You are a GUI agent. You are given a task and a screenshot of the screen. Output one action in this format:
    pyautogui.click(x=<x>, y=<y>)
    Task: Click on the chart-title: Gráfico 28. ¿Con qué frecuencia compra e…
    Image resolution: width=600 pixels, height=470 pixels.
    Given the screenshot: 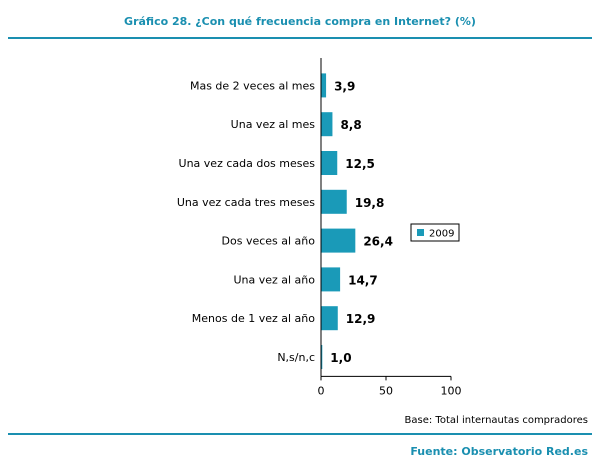 What is the action you would take?
    pyautogui.click(x=300, y=21)
    